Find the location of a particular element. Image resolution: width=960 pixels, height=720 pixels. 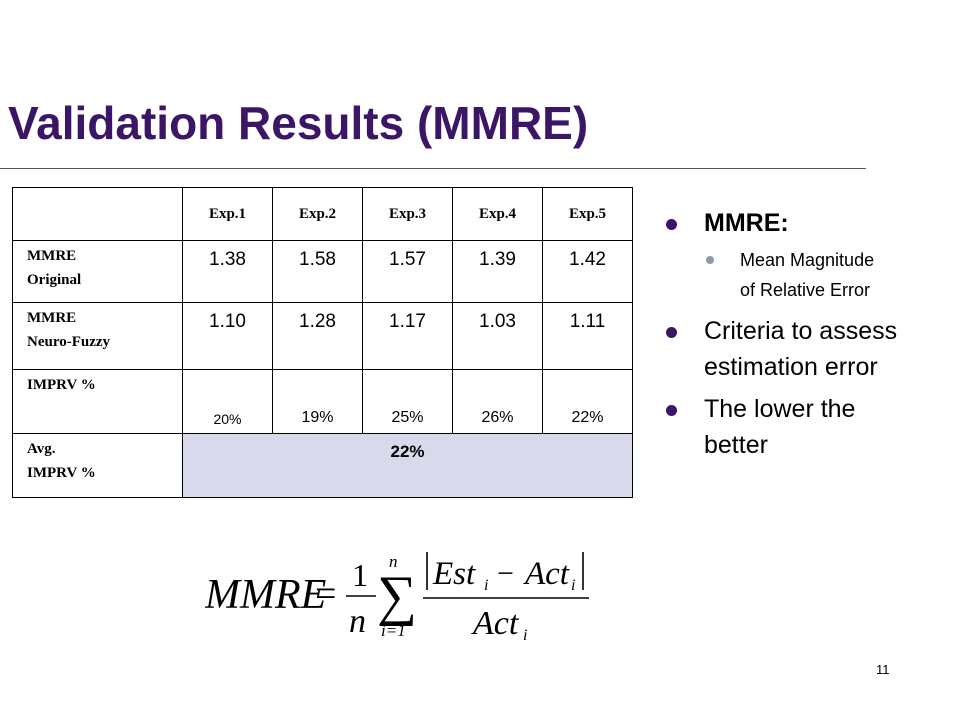

bullet-item: MMRE: is located at coordinates (806, 223).